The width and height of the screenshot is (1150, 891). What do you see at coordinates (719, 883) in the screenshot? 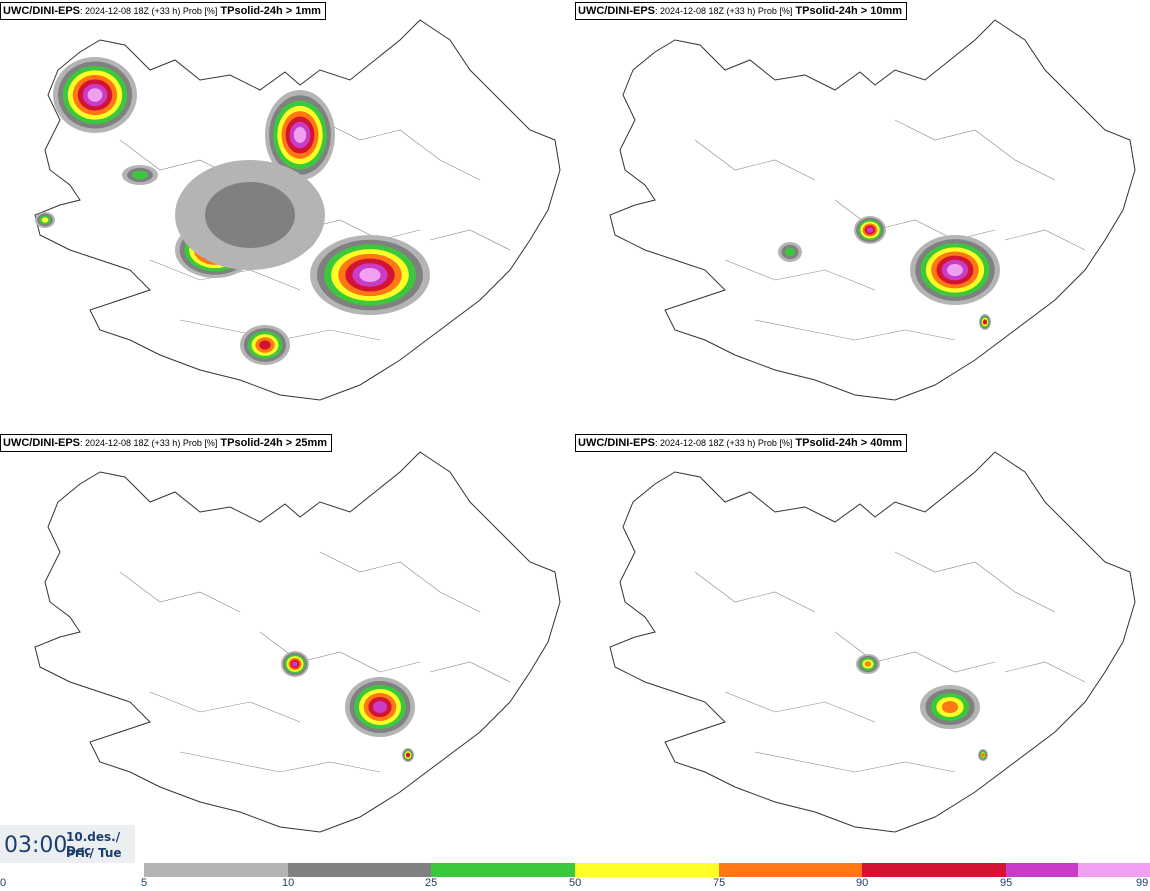
I see `legend-tick: 75` at bounding box center [719, 883].